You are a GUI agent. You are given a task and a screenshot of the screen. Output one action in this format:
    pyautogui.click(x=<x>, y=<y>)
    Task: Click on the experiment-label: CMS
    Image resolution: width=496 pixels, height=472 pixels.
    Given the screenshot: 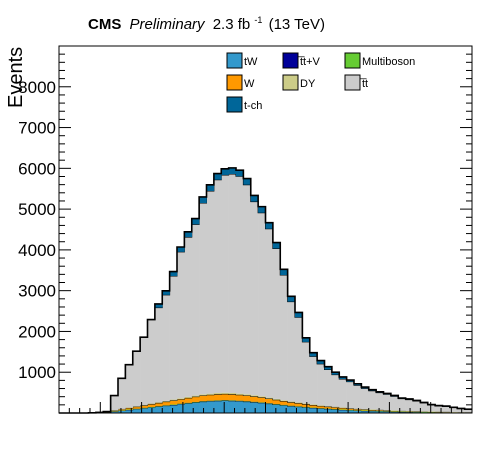 What is the action you would take?
    pyautogui.click(x=104, y=24)
    